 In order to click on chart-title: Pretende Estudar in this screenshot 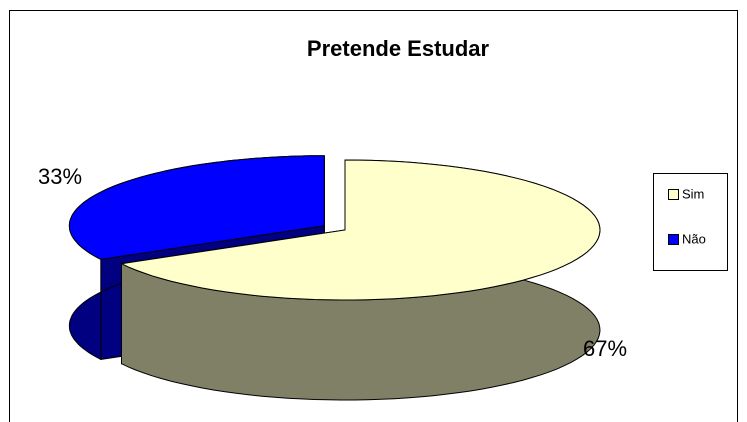, I will do `click(398, 48)`.